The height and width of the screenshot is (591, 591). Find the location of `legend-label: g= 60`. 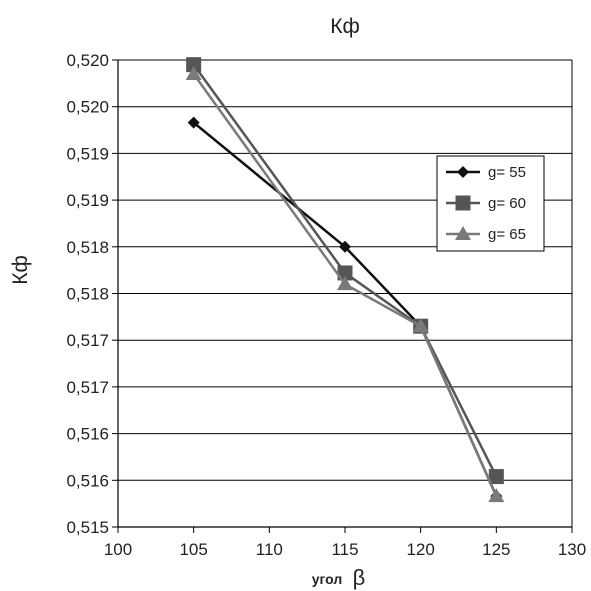

legend-label: g= 60 is located at coordinates (507, 203).